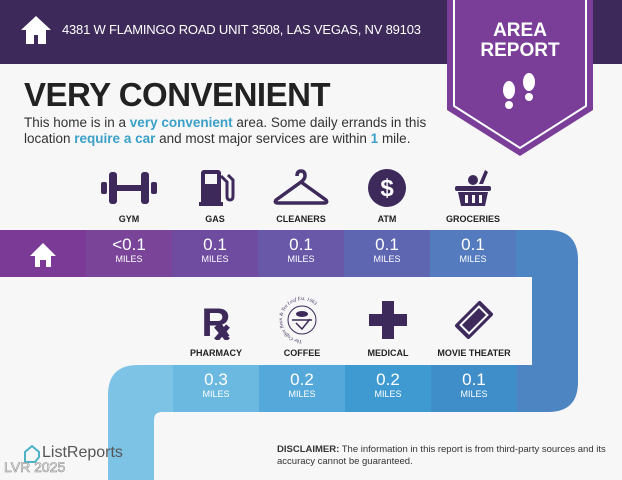  Describe the element at coordinates (36, 30) in the screenshot. I see `home-icon` at that location.